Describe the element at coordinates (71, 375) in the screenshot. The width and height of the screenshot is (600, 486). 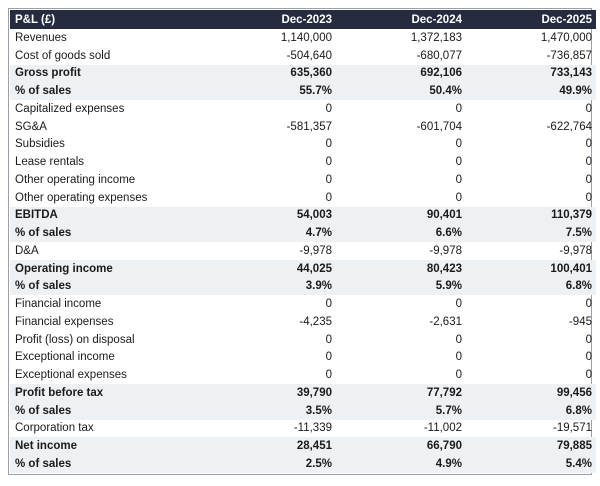
I see `label-cell: Exceptional expenses` at that location.